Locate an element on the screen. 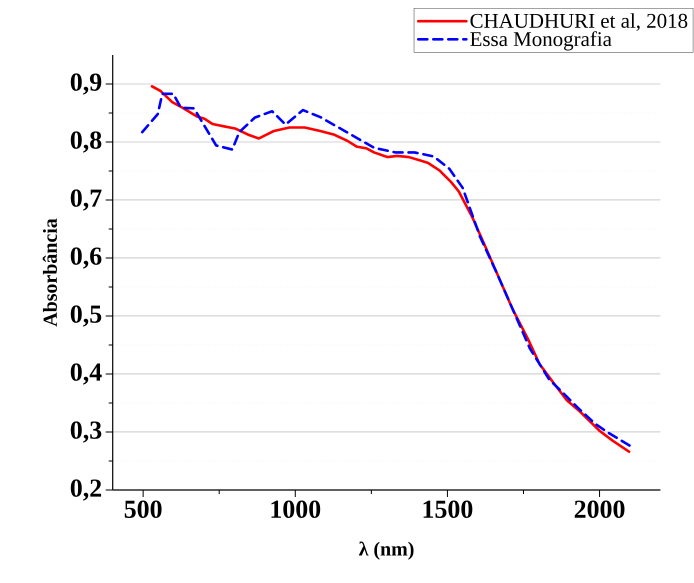 This screenshot has height=583, width=694. legend-label: Essa Monografia is located at coordinates (541, 40).